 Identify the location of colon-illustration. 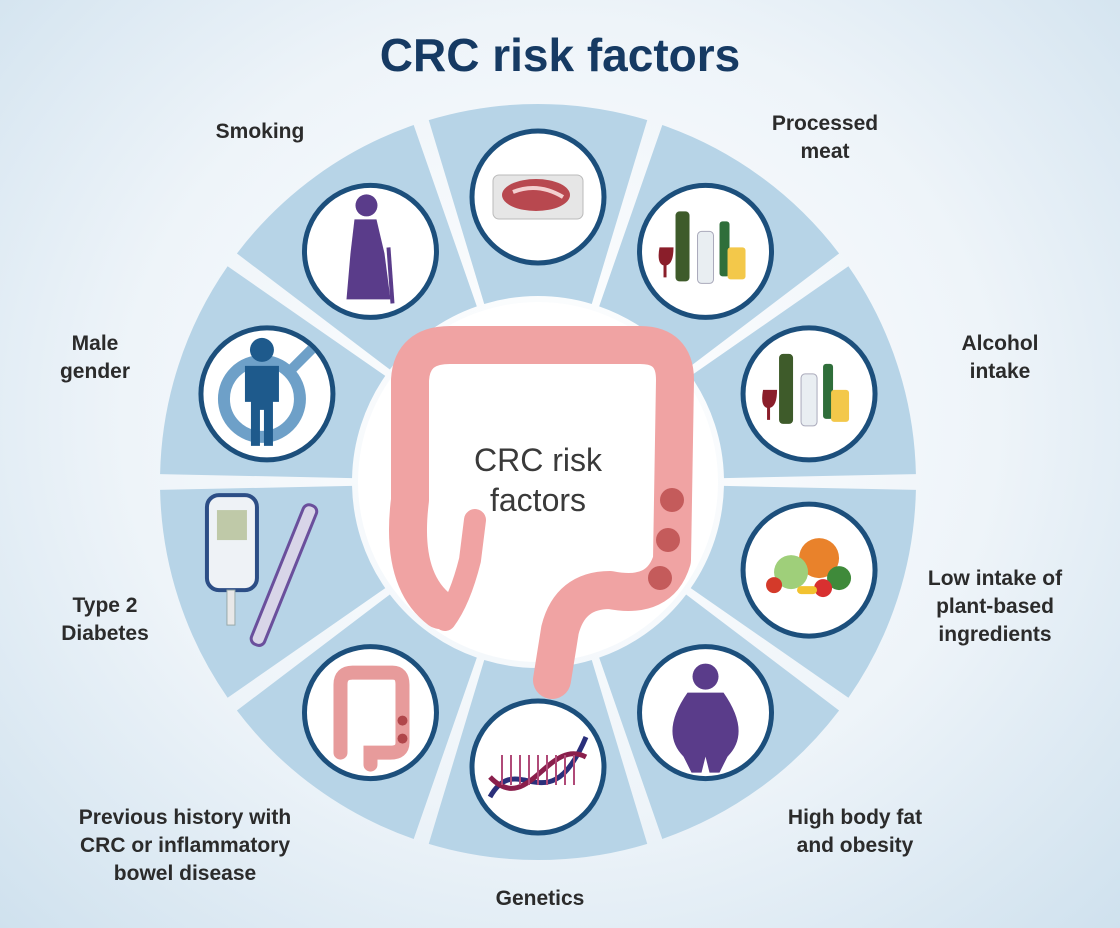
(541, 512).